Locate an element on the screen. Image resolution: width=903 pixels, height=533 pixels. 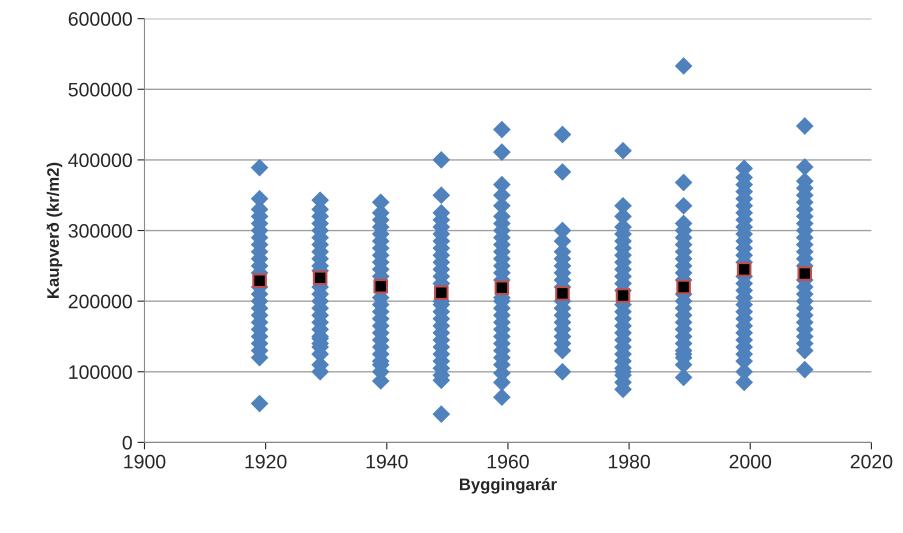
y-tick-label: 200000 is located at coordinates (100, 301).